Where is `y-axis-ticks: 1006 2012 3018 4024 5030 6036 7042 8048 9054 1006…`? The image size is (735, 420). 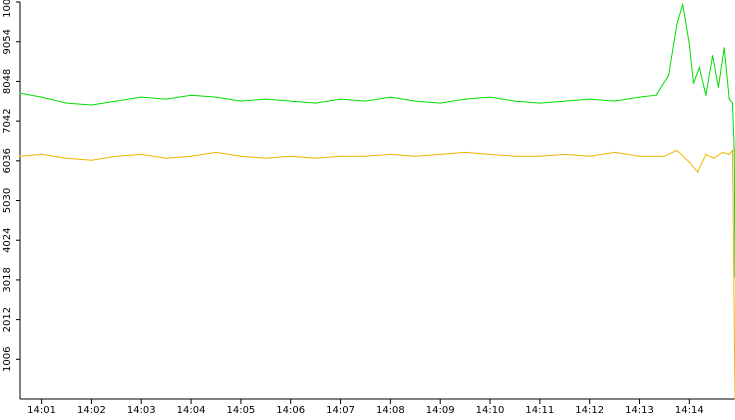
y-axis-ticks: 1006 2012 3018 4024 5030 6036 7042 8048 9054 1006… is located at coordinates (11, 186).